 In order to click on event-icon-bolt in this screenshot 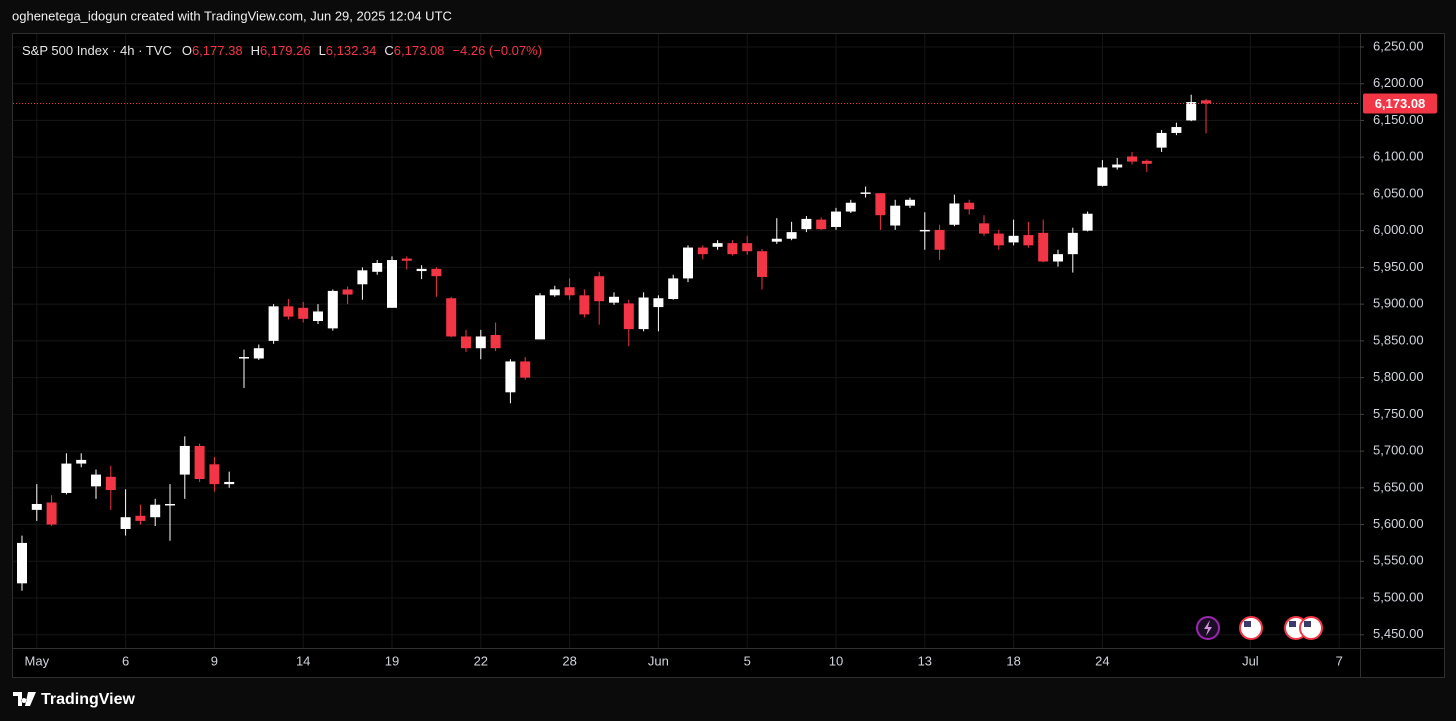, I will do `click(1208, 628)`.